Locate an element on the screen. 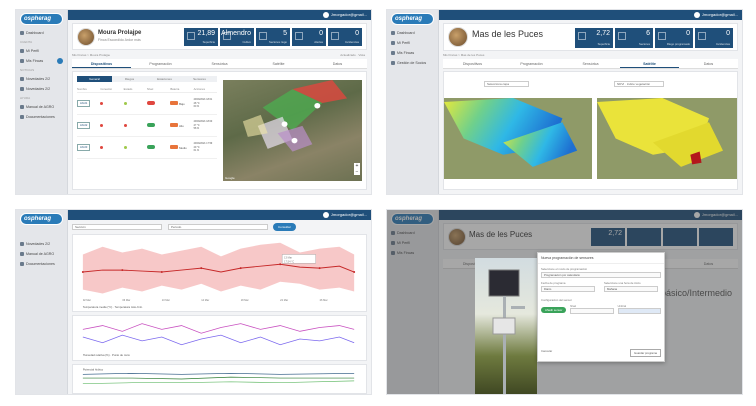 This screenshot has width=756, height=406. satellite-map-right is located at coordinates (667, 138).